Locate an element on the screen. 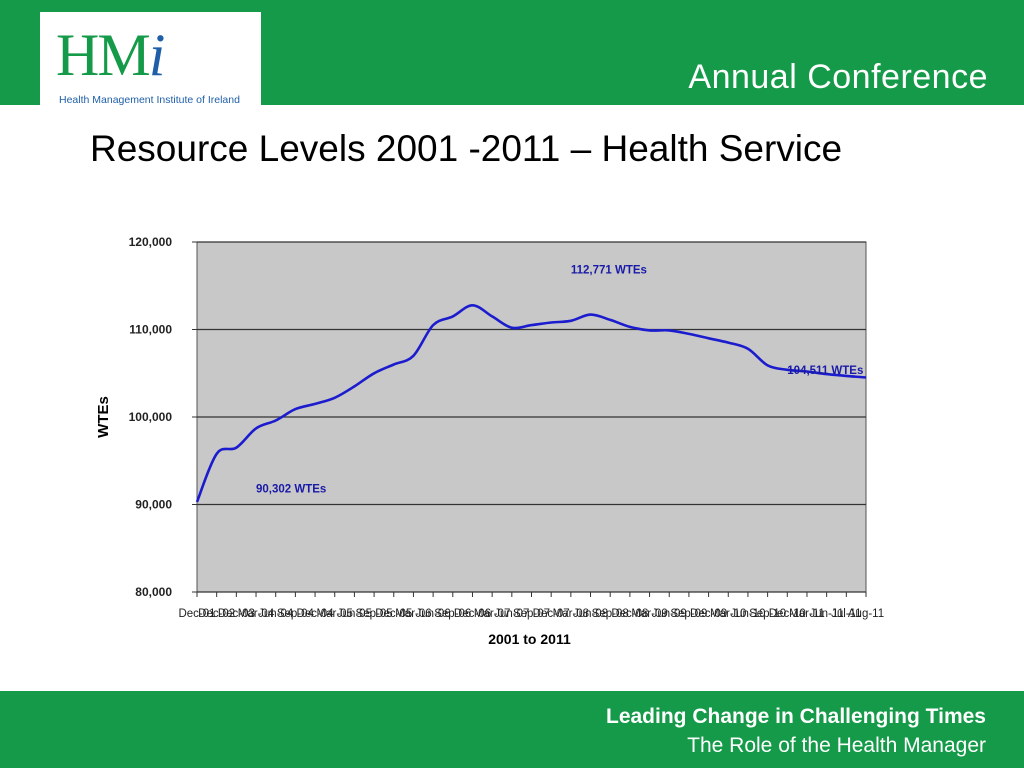 This screenshot has width=1024, height=768. conference-title: Annual Conference is located at coordinates (838, 77).